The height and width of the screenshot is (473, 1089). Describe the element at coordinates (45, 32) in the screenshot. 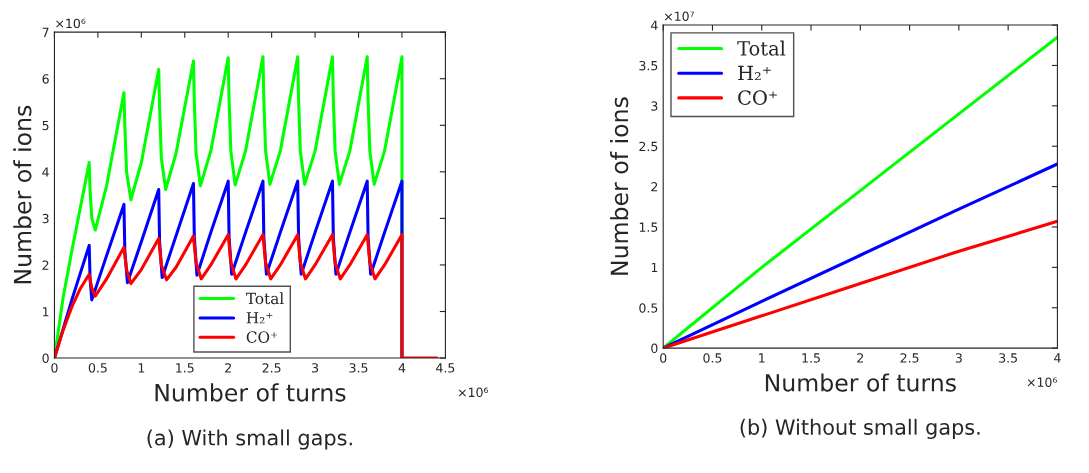

I see `y-tick-label: 7` at that location.